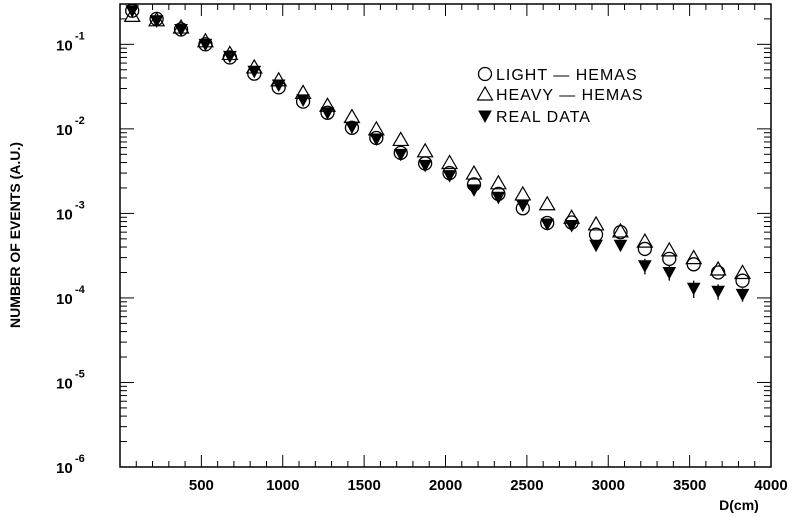 The width and height of the screenshot is (794, 517). What do you see at coordinates (608, 485) in the screenshot?
I see `x-tick-label: 3000` at bounding box center [608, 485].